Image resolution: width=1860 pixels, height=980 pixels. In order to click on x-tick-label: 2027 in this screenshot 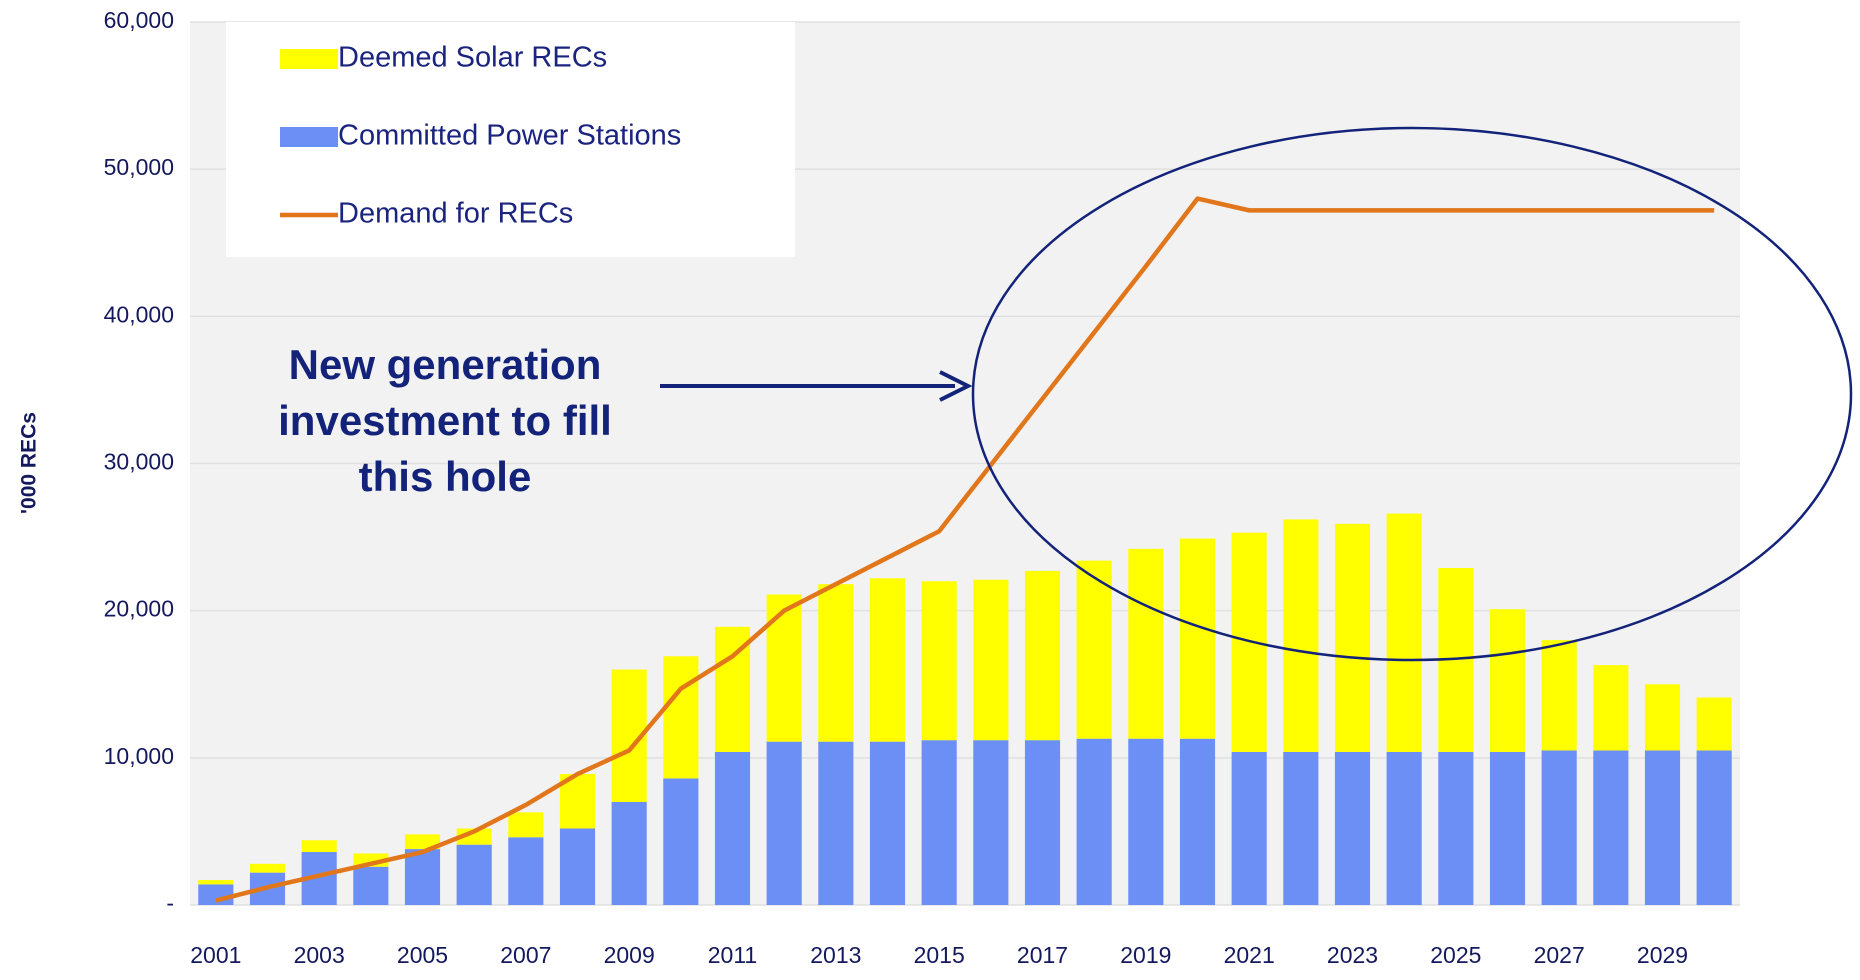, I will do `click(1559, 955)`.